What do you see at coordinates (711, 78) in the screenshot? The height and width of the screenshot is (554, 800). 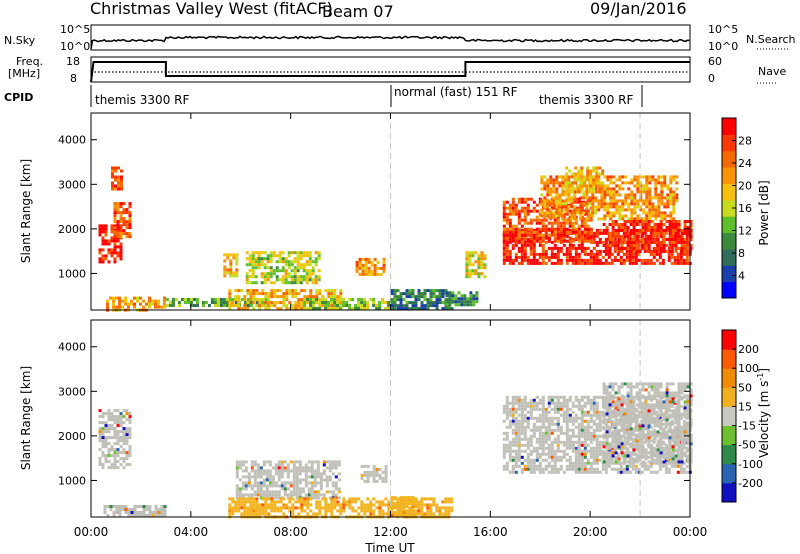 I see `nave-tick-low: 0` at bounding box center [711, 78].